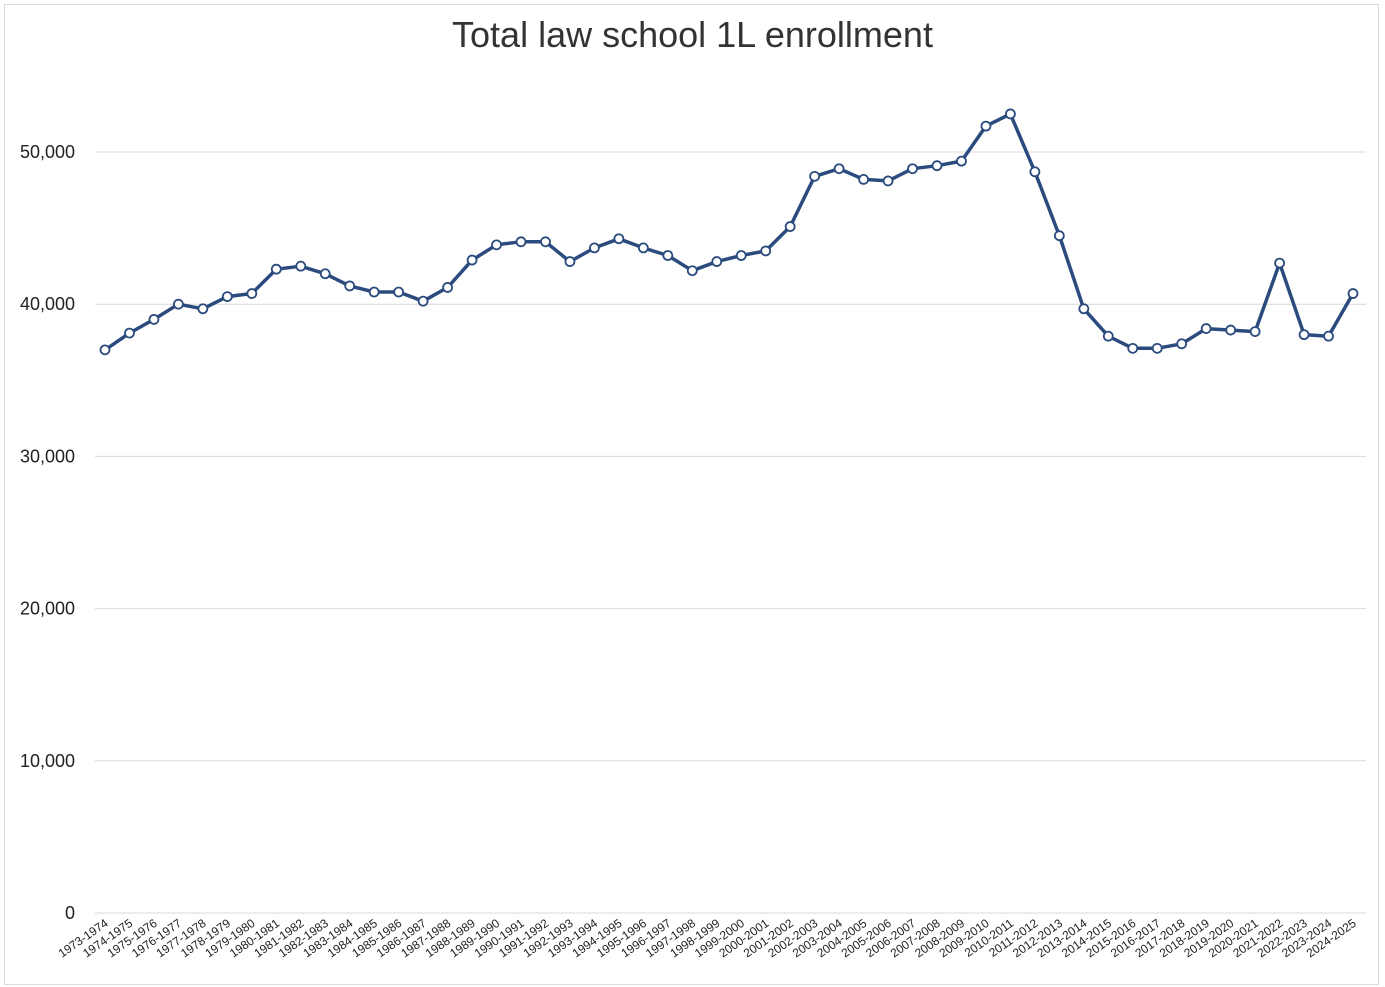 This screenshot has width=1385, height=987. I want to click on y-tick-label: 10,000, so click(47, 761).